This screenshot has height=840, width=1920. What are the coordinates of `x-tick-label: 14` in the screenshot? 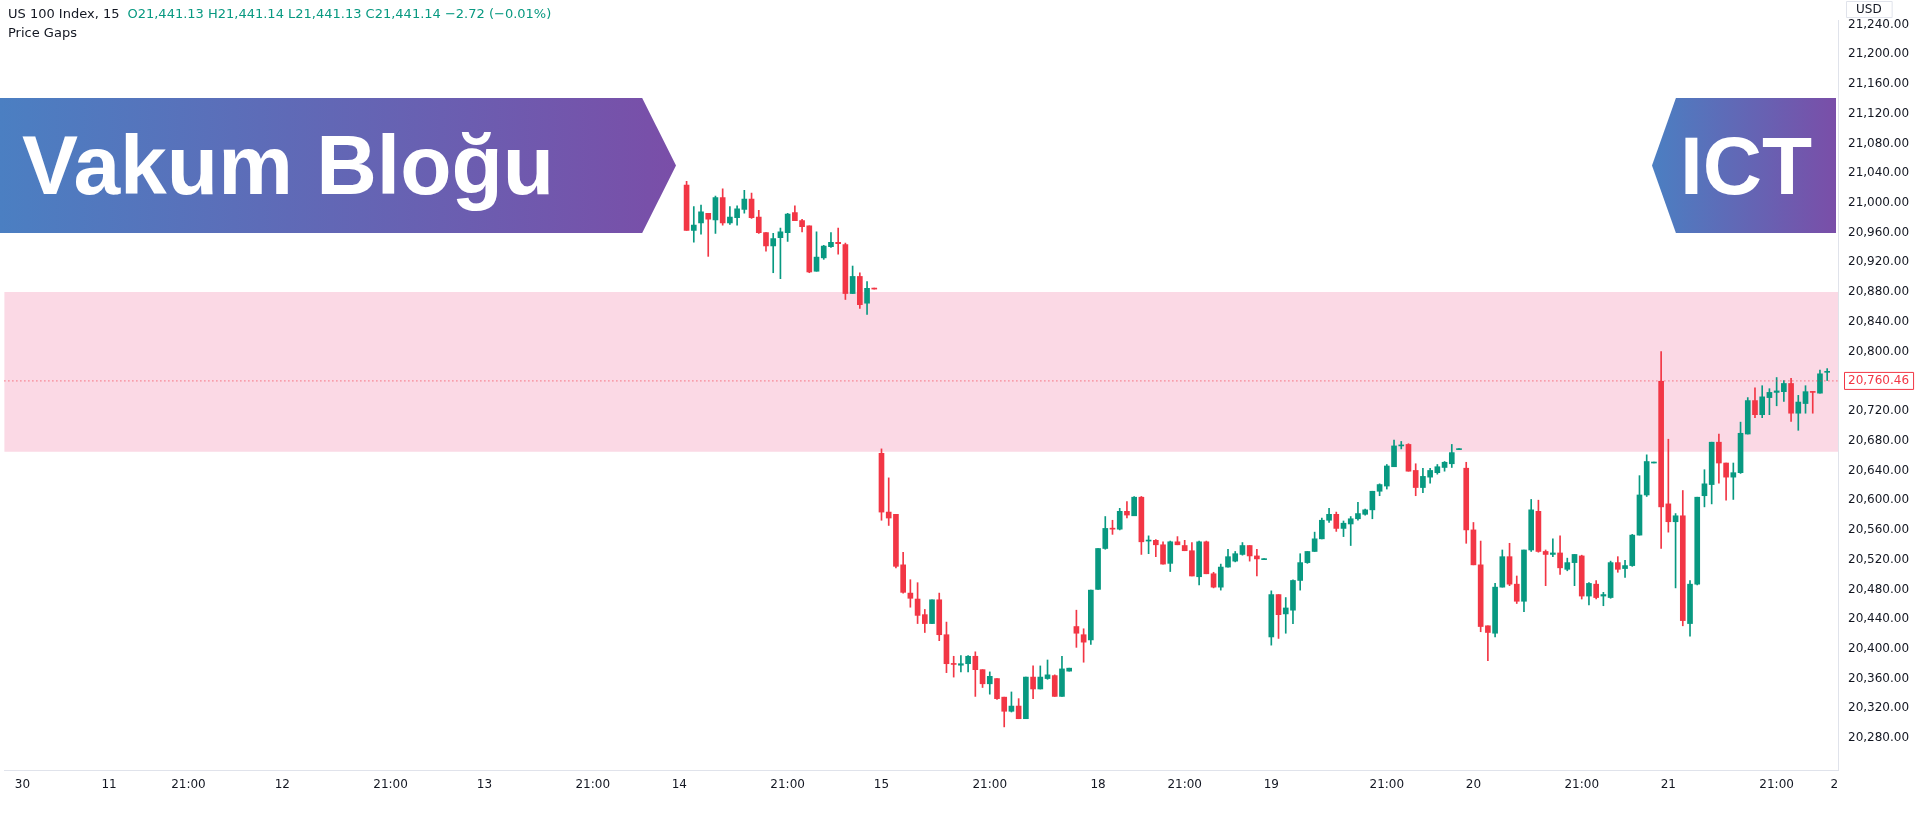 It's located at (679, 784).